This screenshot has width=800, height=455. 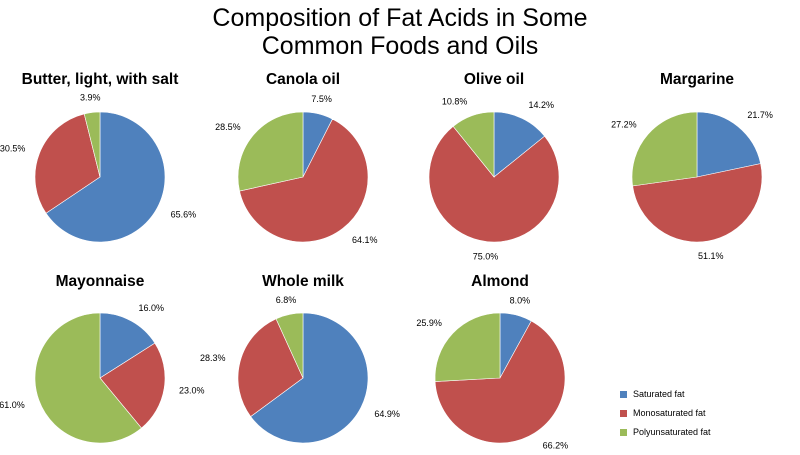 What do you see at coordinates (289, 345) in the screenshot?
I see `pie-slice-whole-milk-polyunsaturated` at bounding box center [289, 345].